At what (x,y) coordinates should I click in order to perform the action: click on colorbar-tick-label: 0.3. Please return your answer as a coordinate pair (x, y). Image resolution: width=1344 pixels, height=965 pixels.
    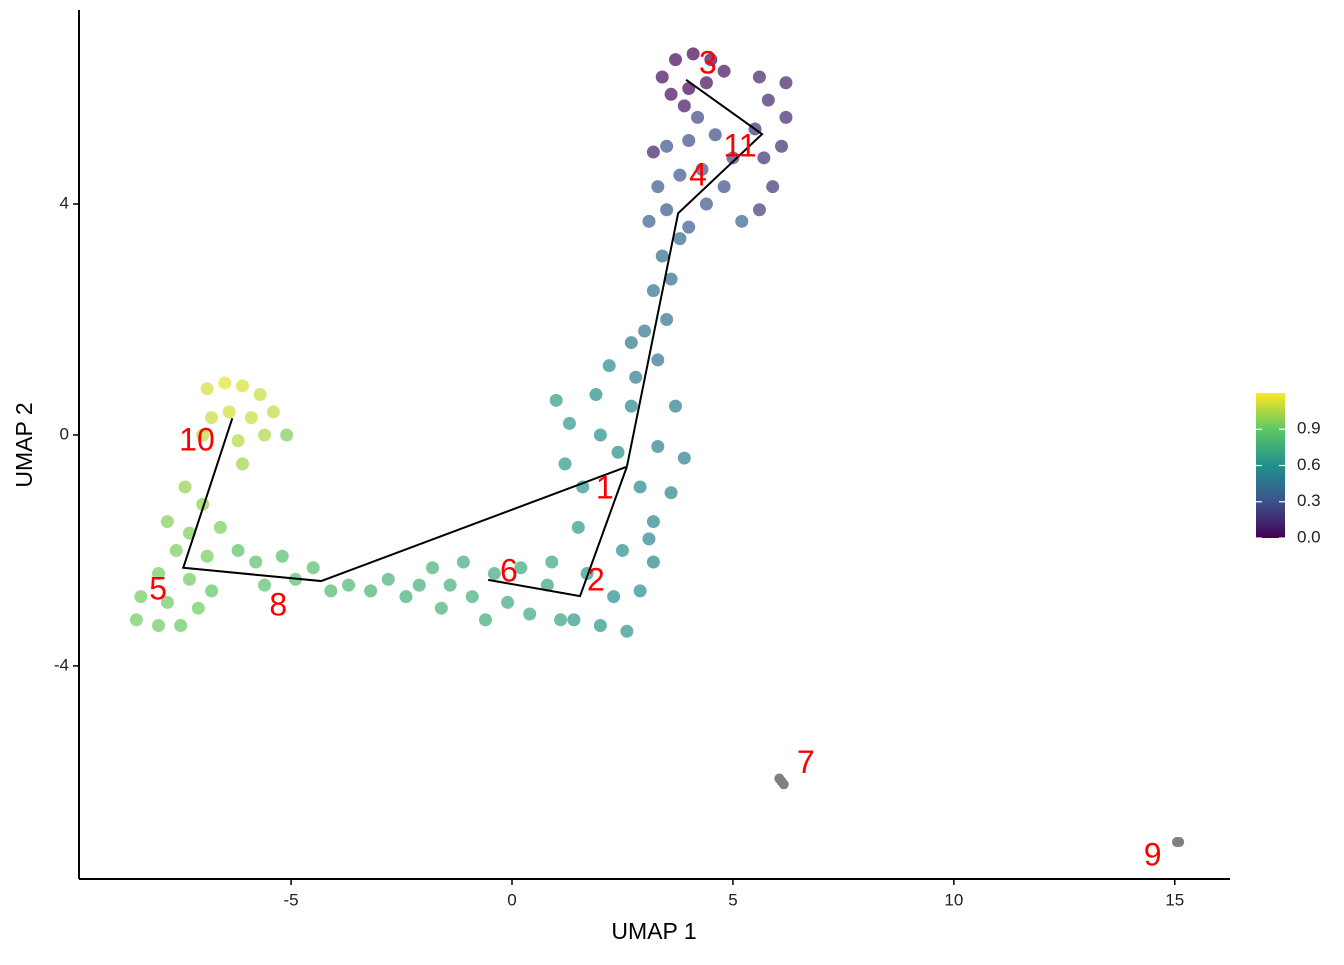
    Looking at the image, I should click on (1309, 500).